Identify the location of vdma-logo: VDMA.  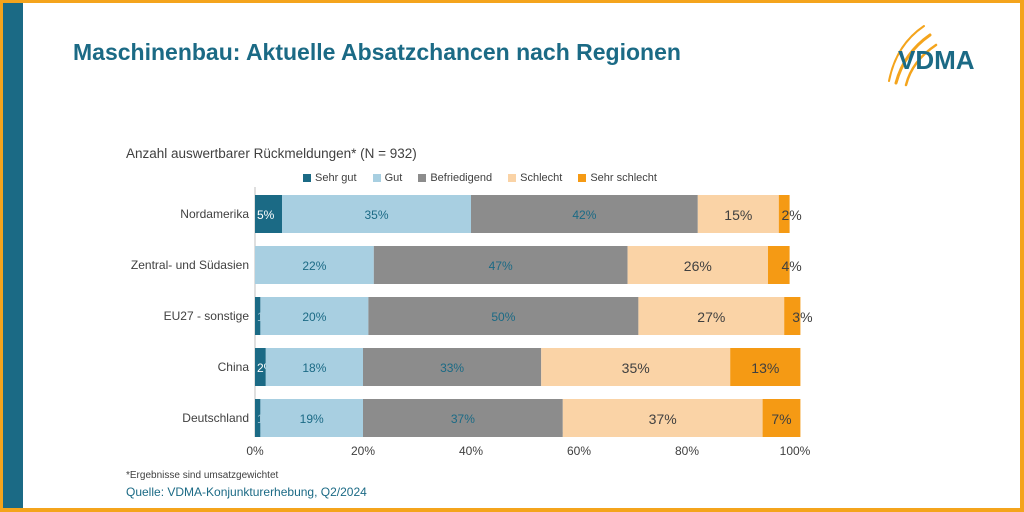
(931, 56).